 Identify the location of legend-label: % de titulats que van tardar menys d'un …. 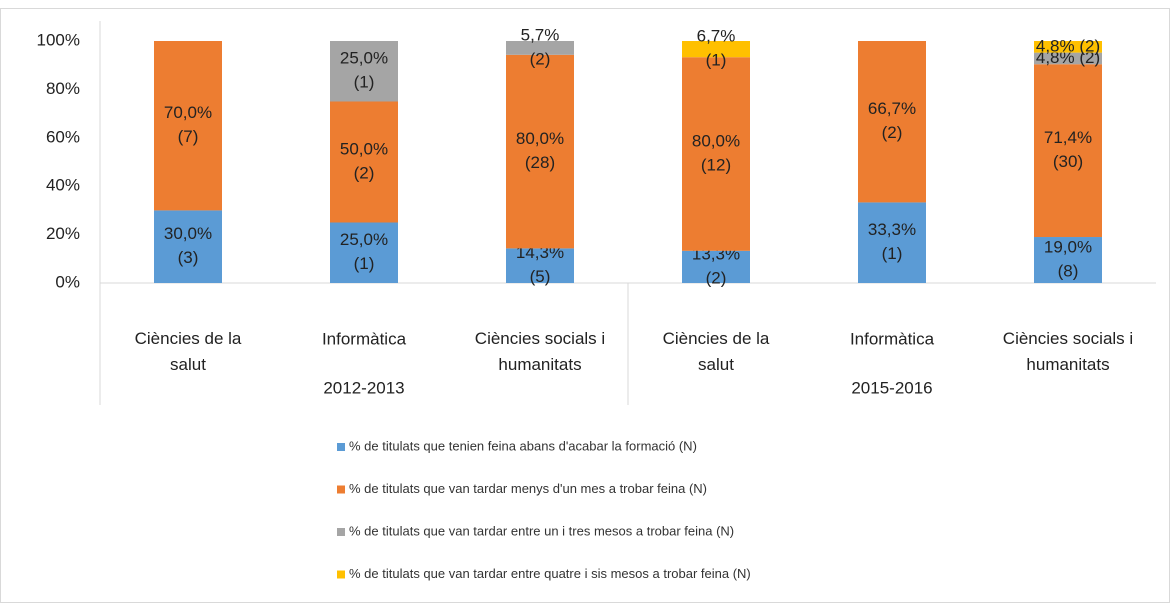
(528, 488).